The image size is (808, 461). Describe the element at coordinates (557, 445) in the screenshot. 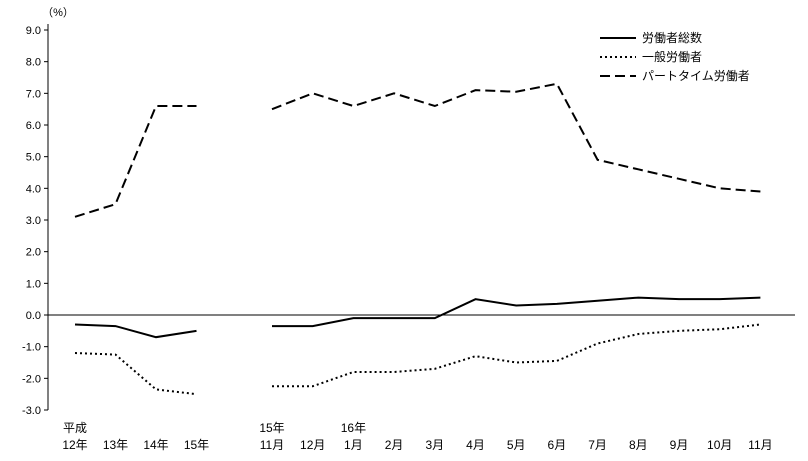

I see `x-tick-label-monthly: 6月` at that location.